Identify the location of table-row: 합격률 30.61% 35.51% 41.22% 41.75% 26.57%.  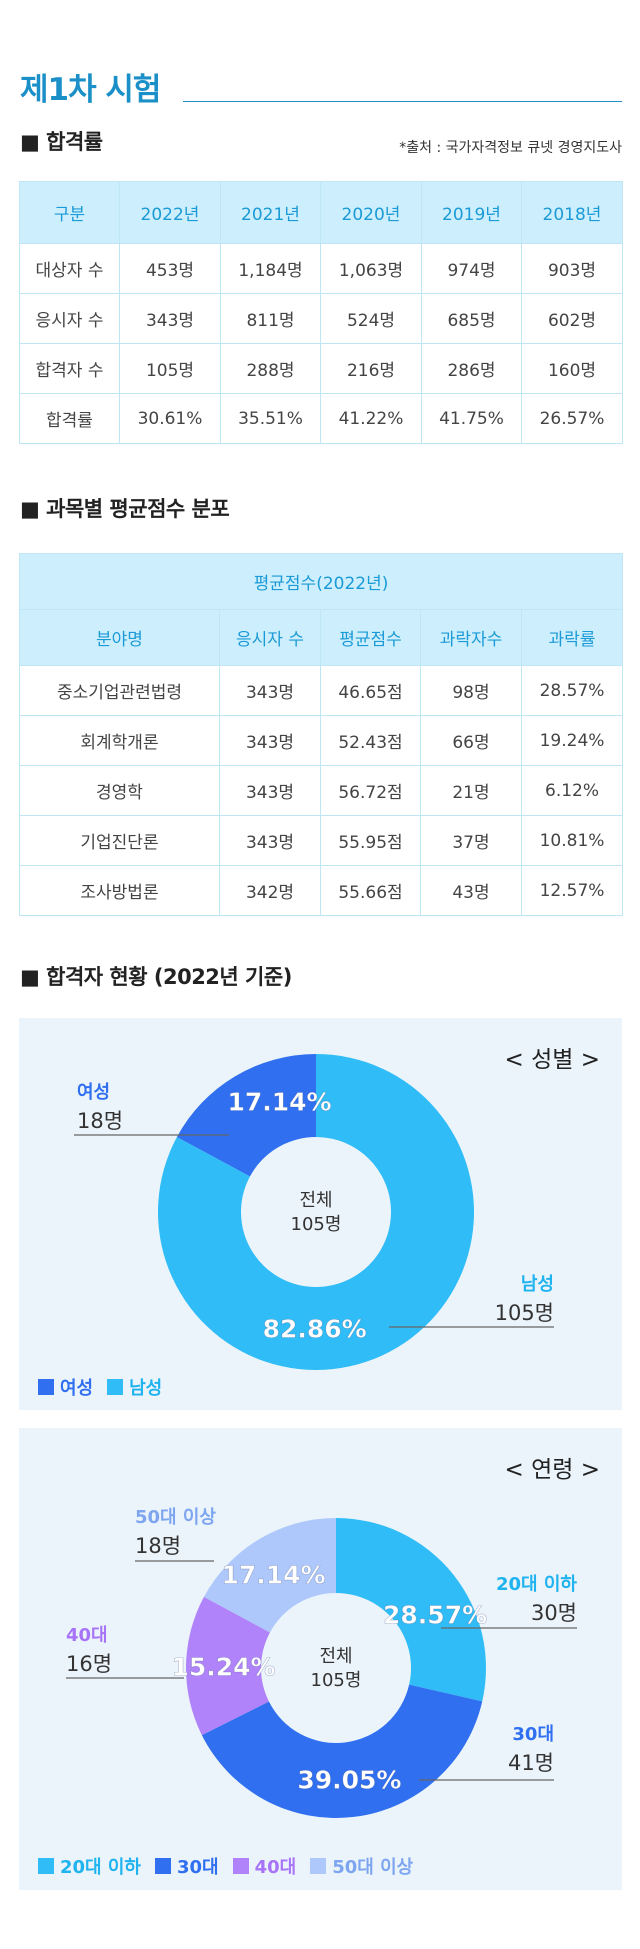
(321, 418).